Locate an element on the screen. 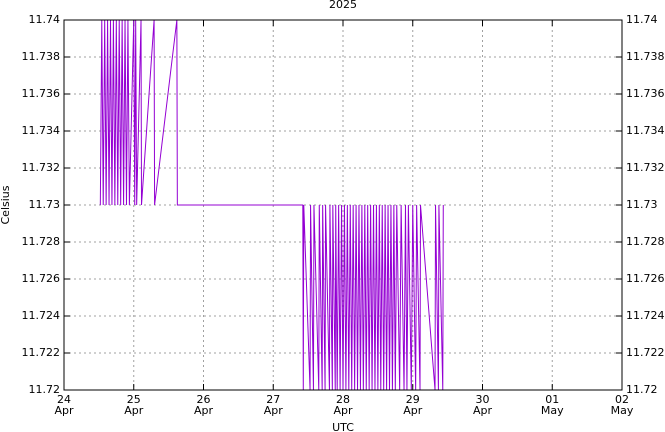  x-tick-label: 26 Apr is located at coordinates (204, 405).